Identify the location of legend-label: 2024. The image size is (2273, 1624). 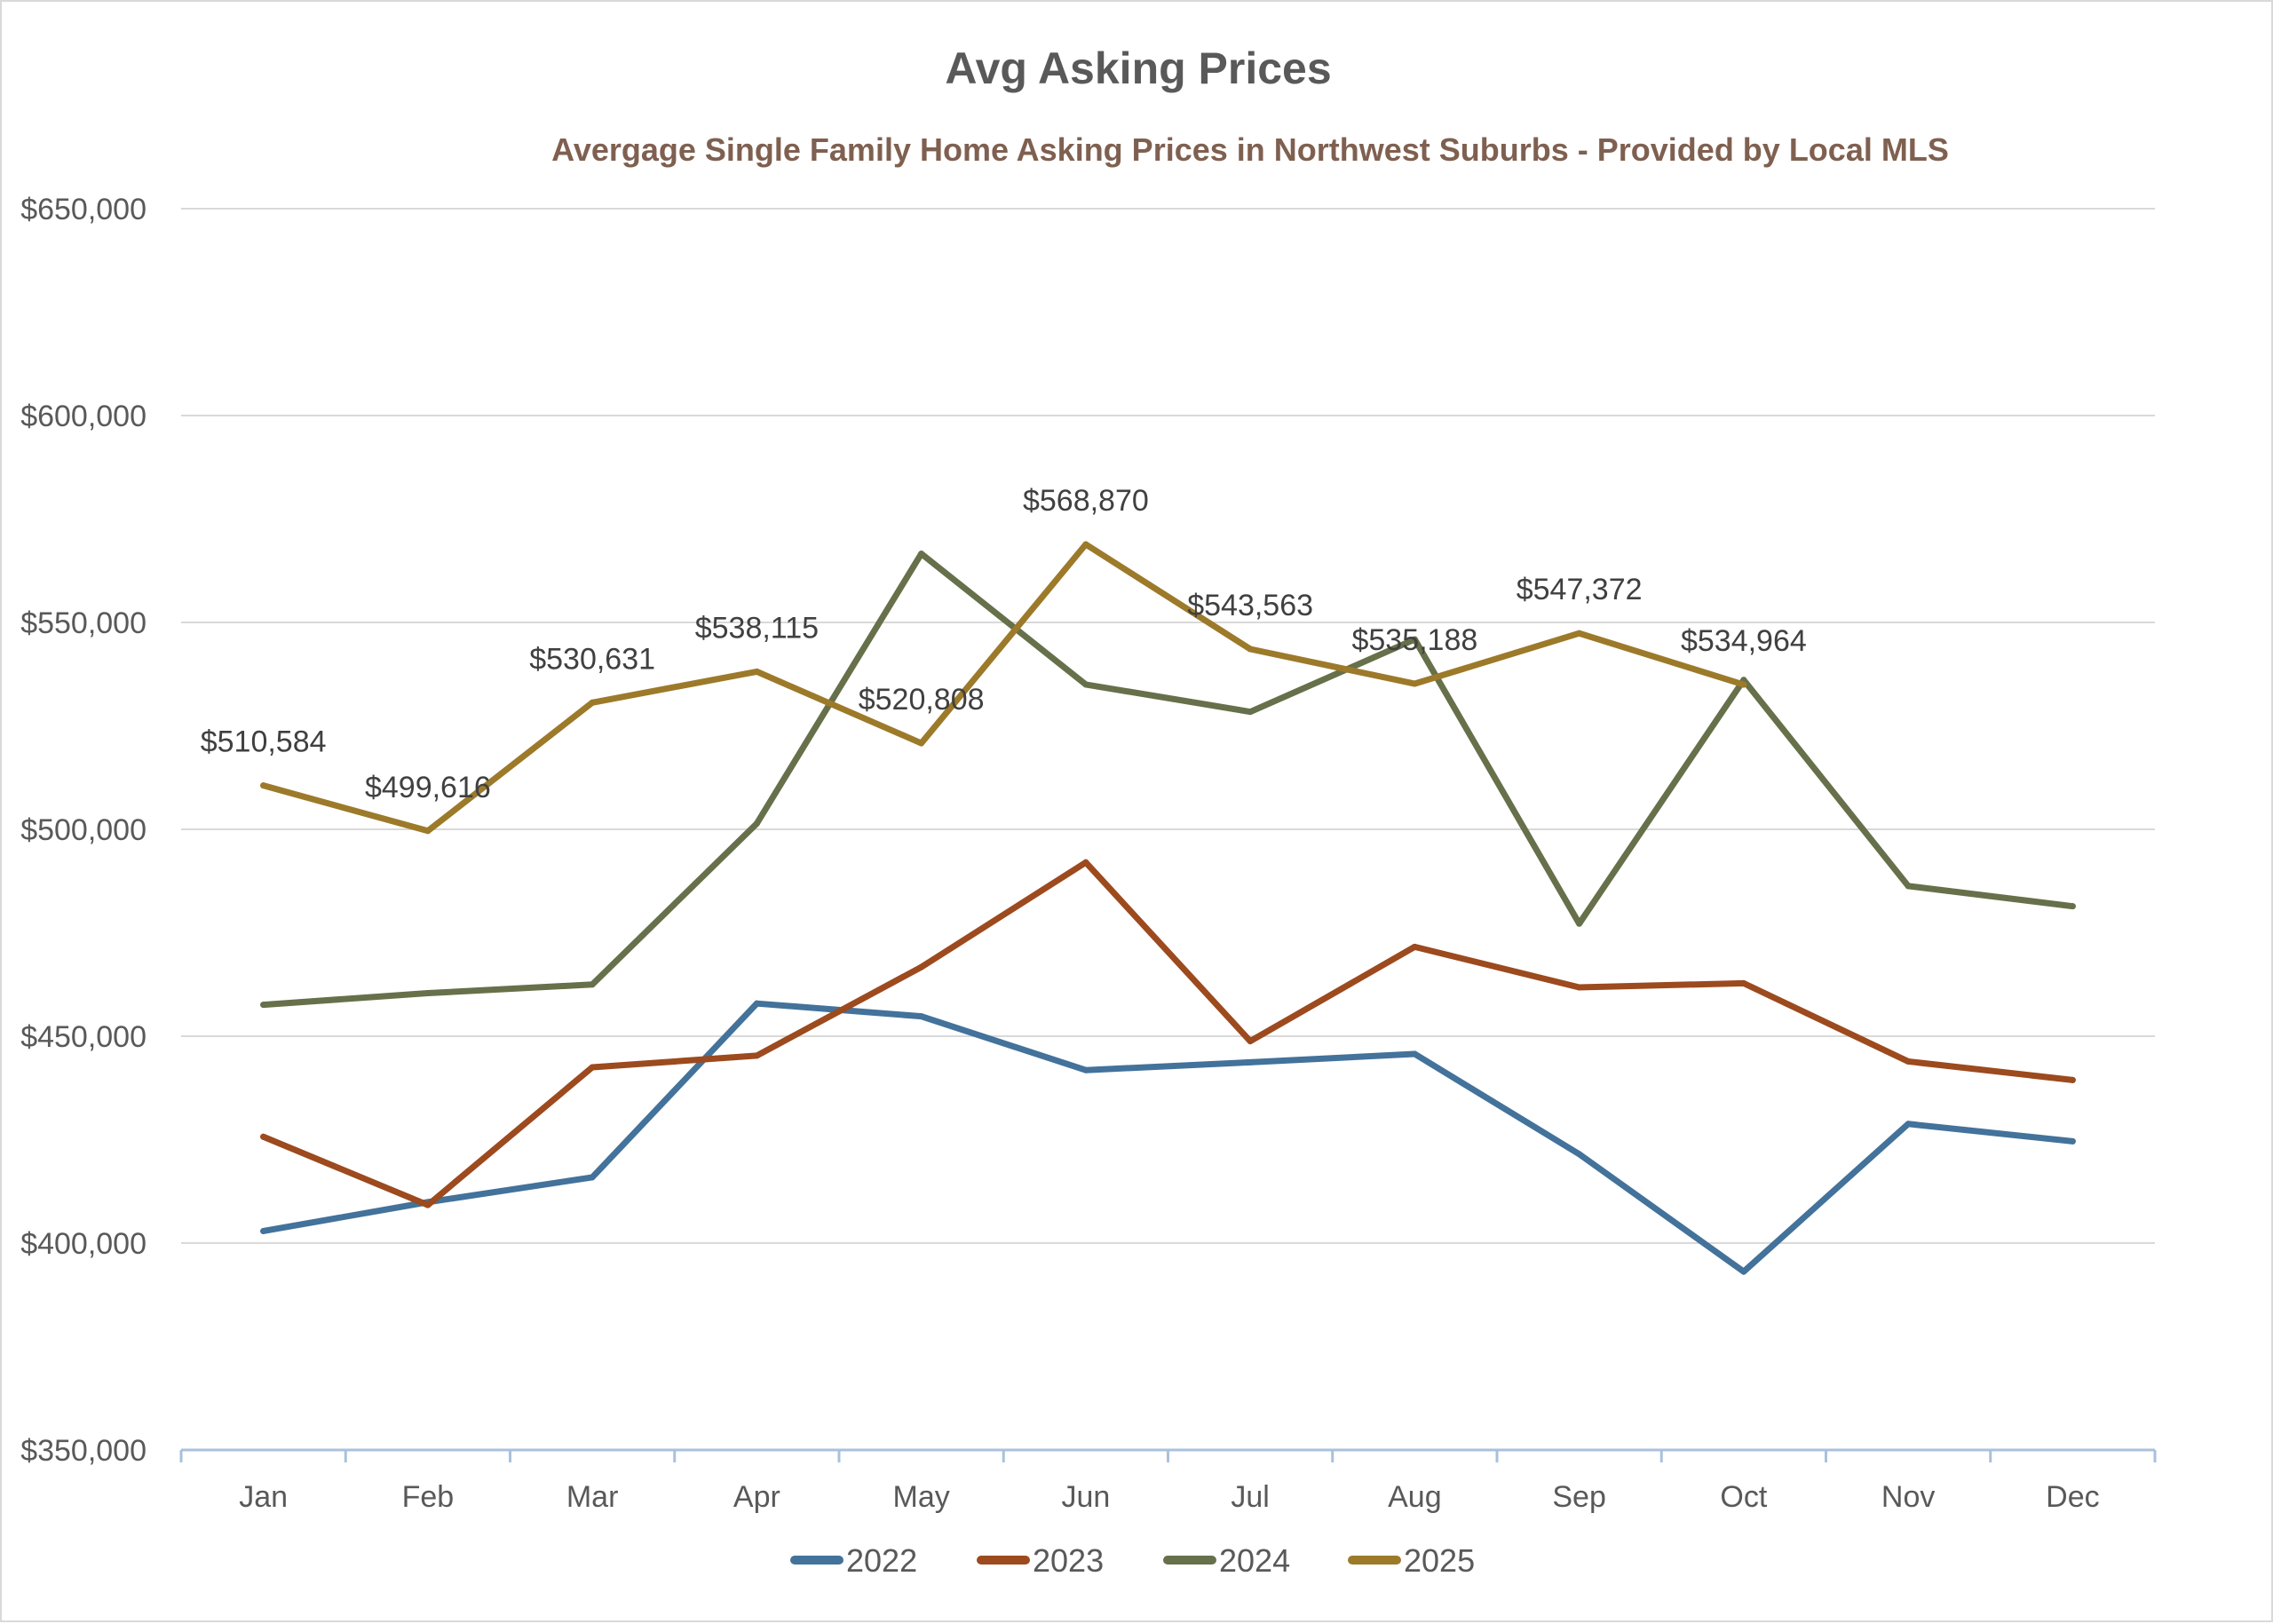
(1255, 1560).